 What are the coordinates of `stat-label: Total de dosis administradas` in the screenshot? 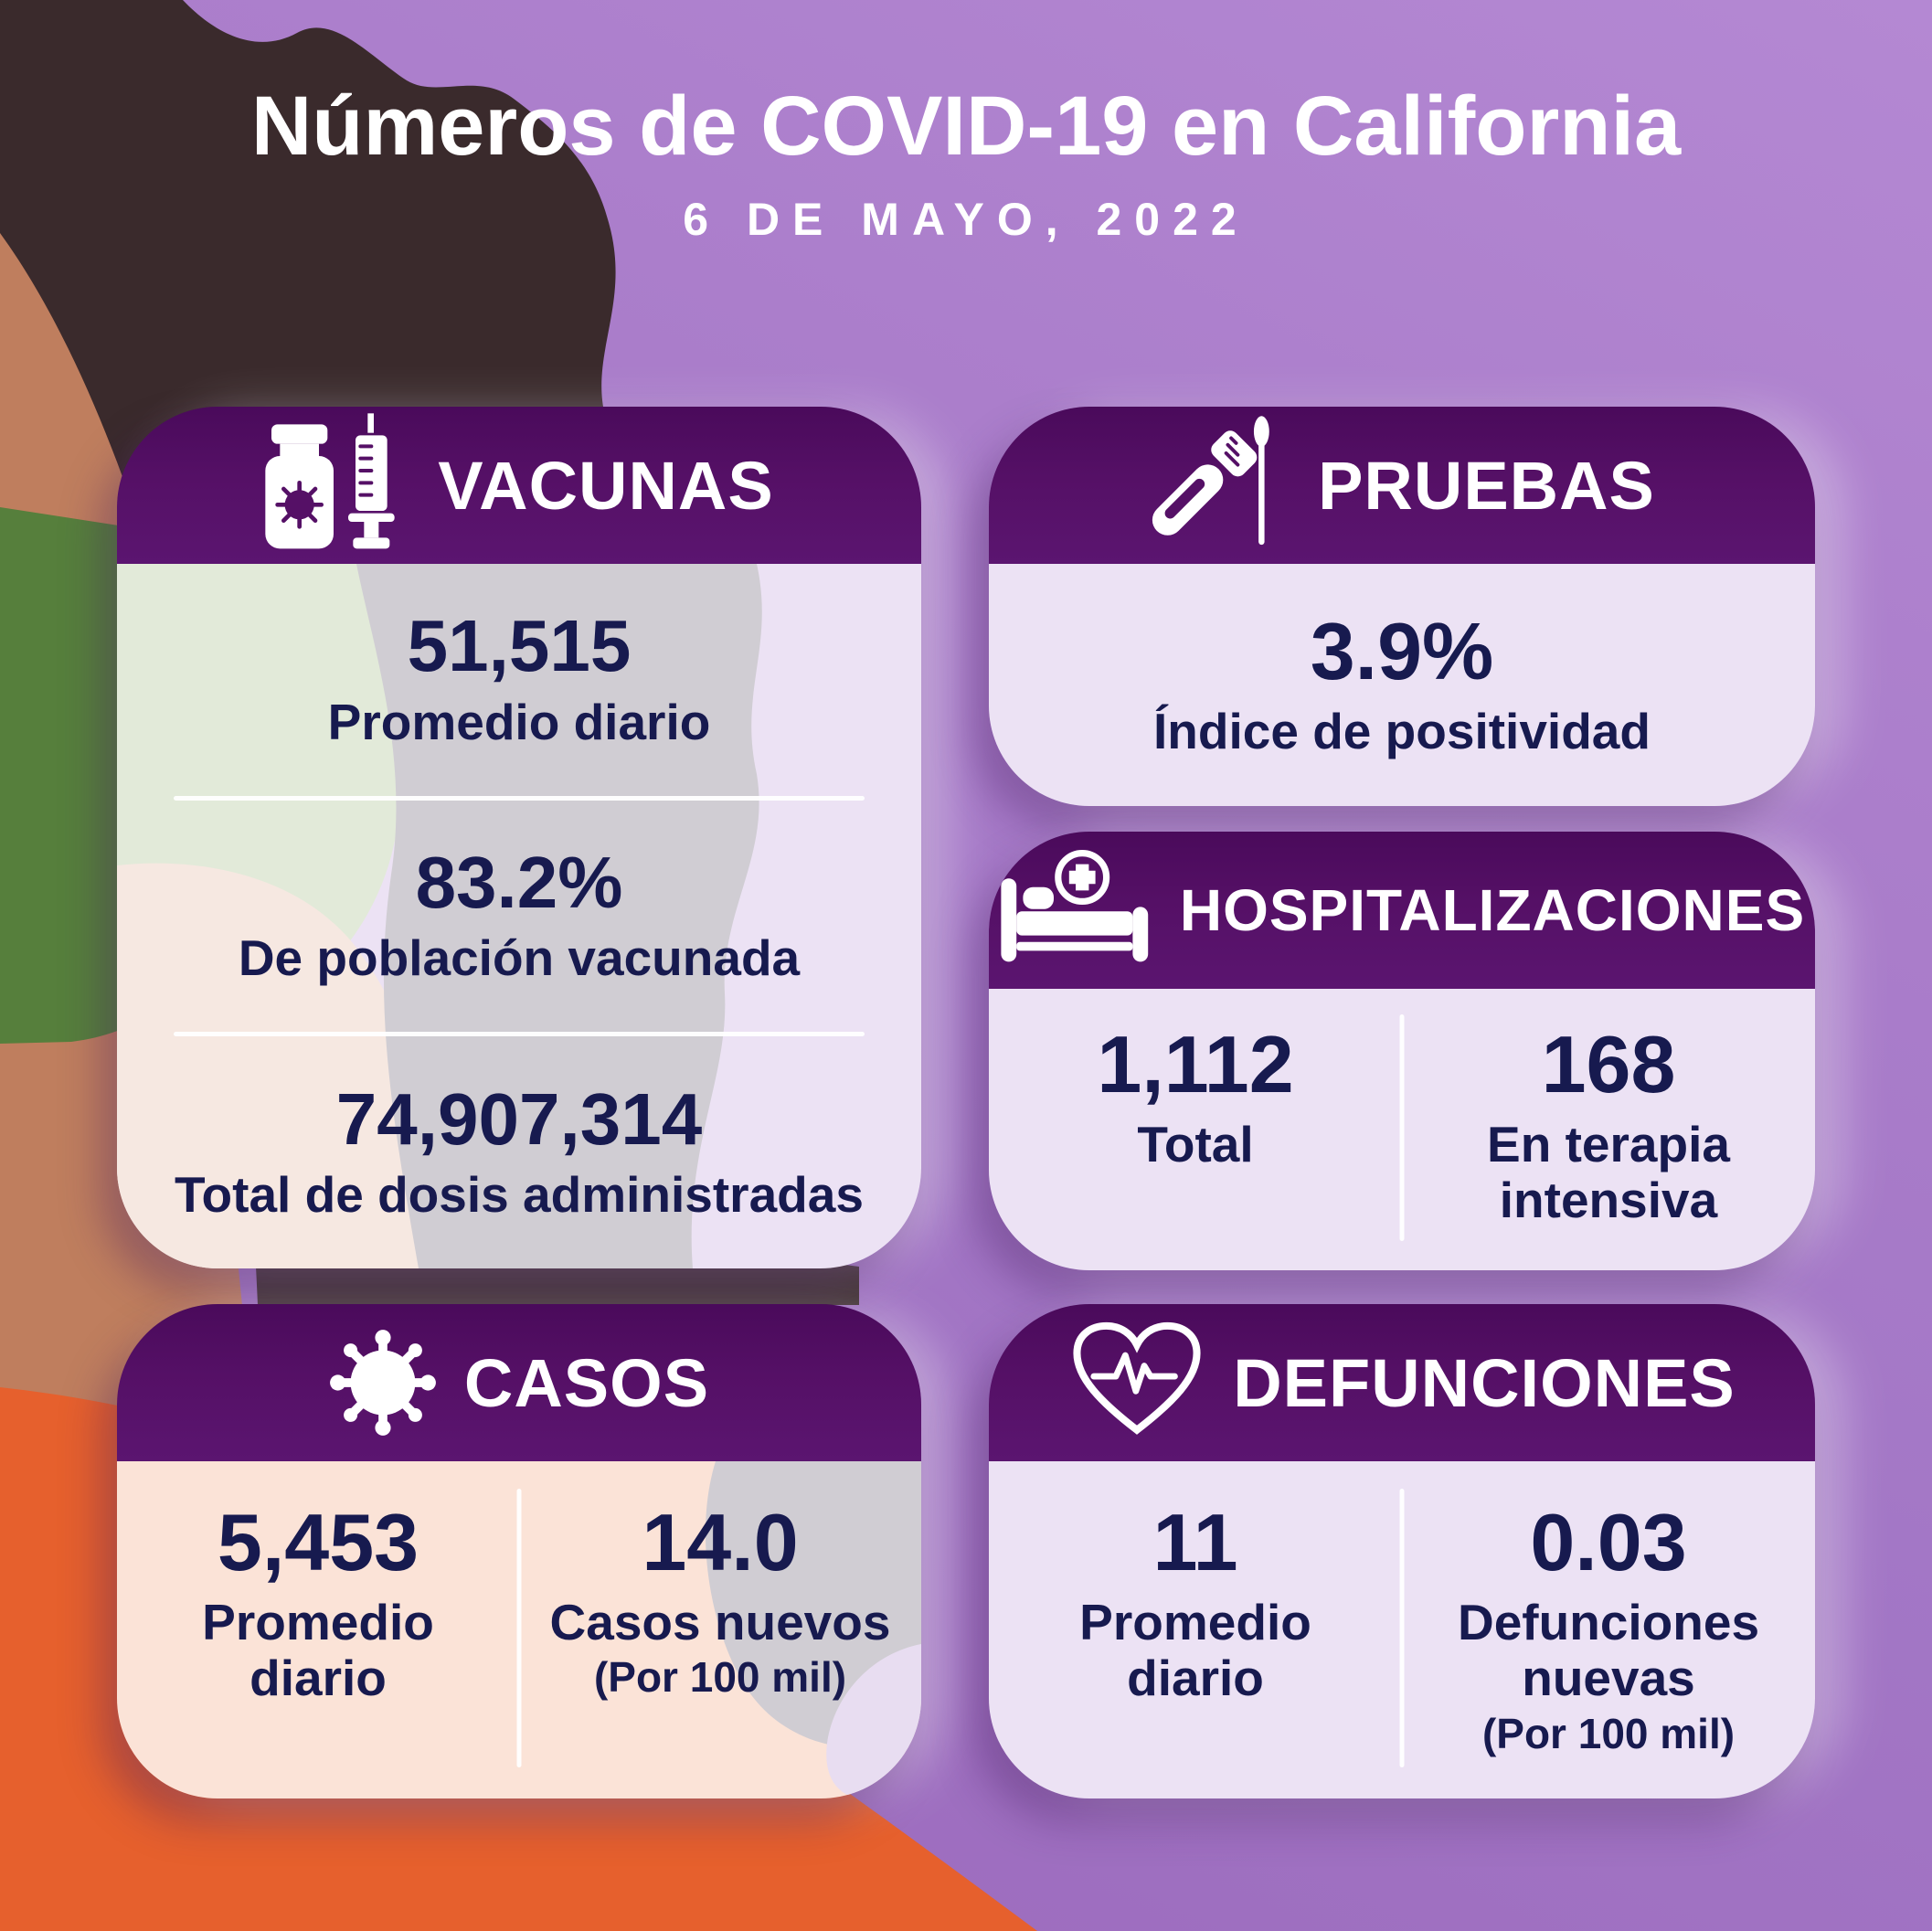 It's located at (519, 1195).